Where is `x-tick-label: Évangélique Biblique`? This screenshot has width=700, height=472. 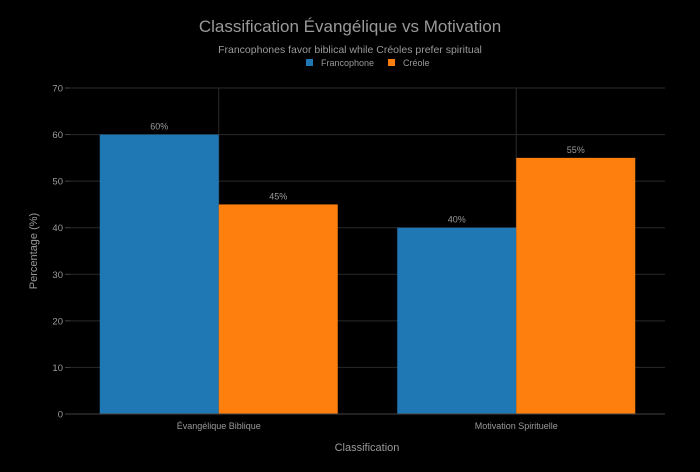 x-tick-label: Évangélique Biblique is located at coordinates (219, 426).